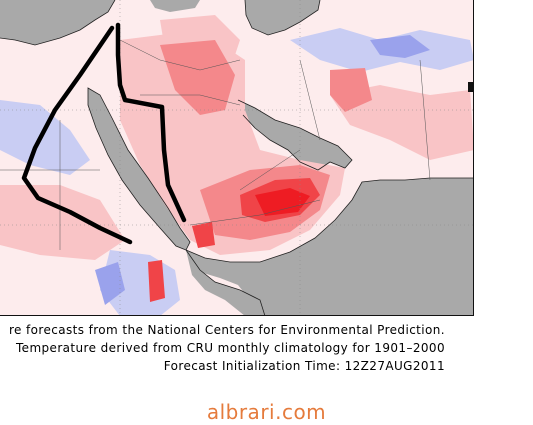 The image size is (533, 425). What do you see at coordinates (57, 22) in the screenshot?
I see `mediterranean-sea` at bounding box center [57, 22].